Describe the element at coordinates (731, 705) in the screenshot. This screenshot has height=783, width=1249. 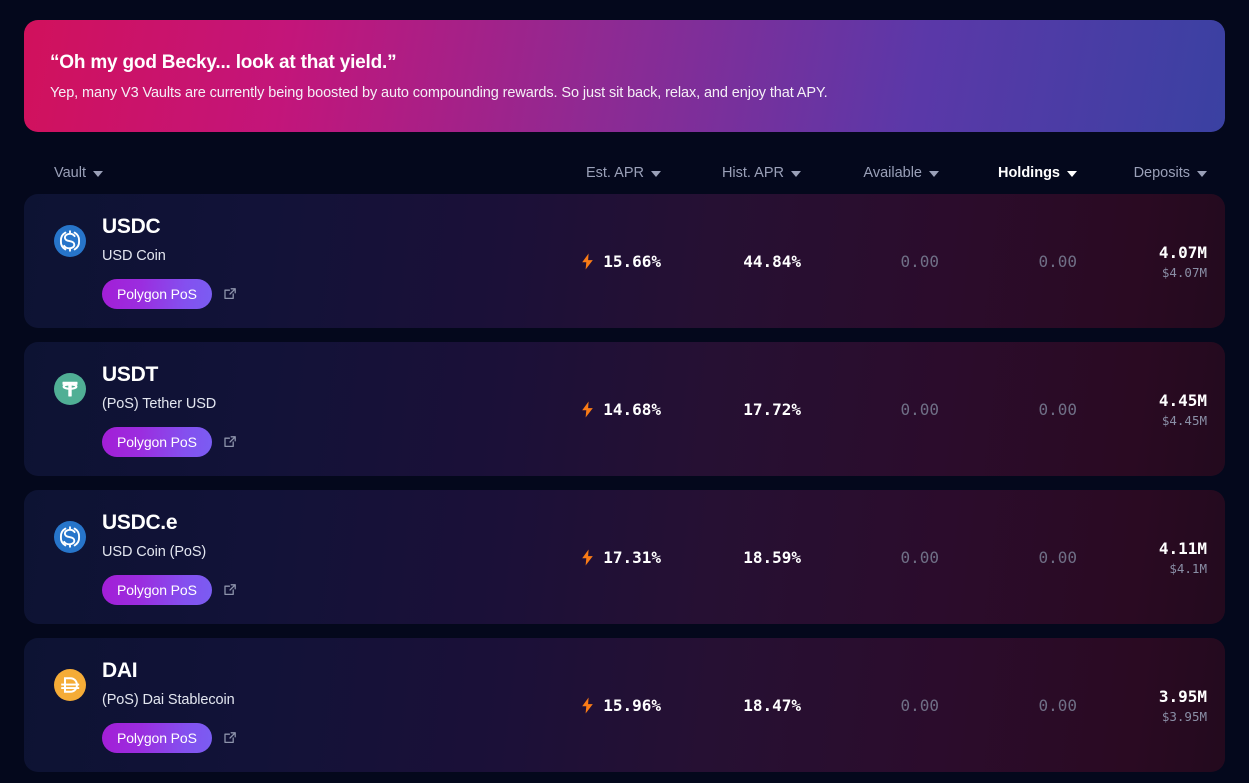
I see `cell-hist-apr: 18.47%` at that location.